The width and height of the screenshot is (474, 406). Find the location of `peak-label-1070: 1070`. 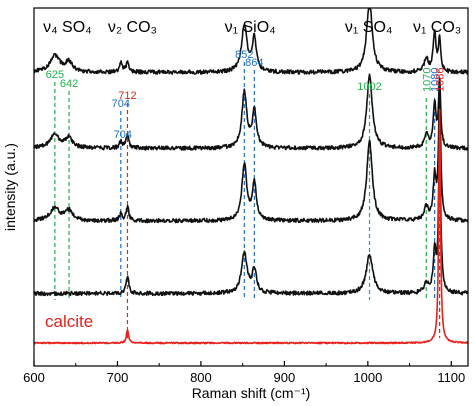

peak-label-1070: 1070 is located at coordinates (427, 80).